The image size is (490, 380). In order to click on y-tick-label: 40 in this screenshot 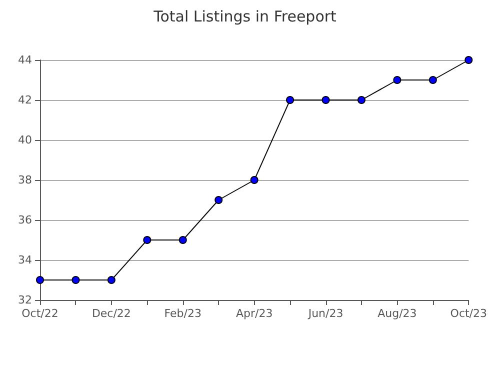, I will do `click(25, 140)`.